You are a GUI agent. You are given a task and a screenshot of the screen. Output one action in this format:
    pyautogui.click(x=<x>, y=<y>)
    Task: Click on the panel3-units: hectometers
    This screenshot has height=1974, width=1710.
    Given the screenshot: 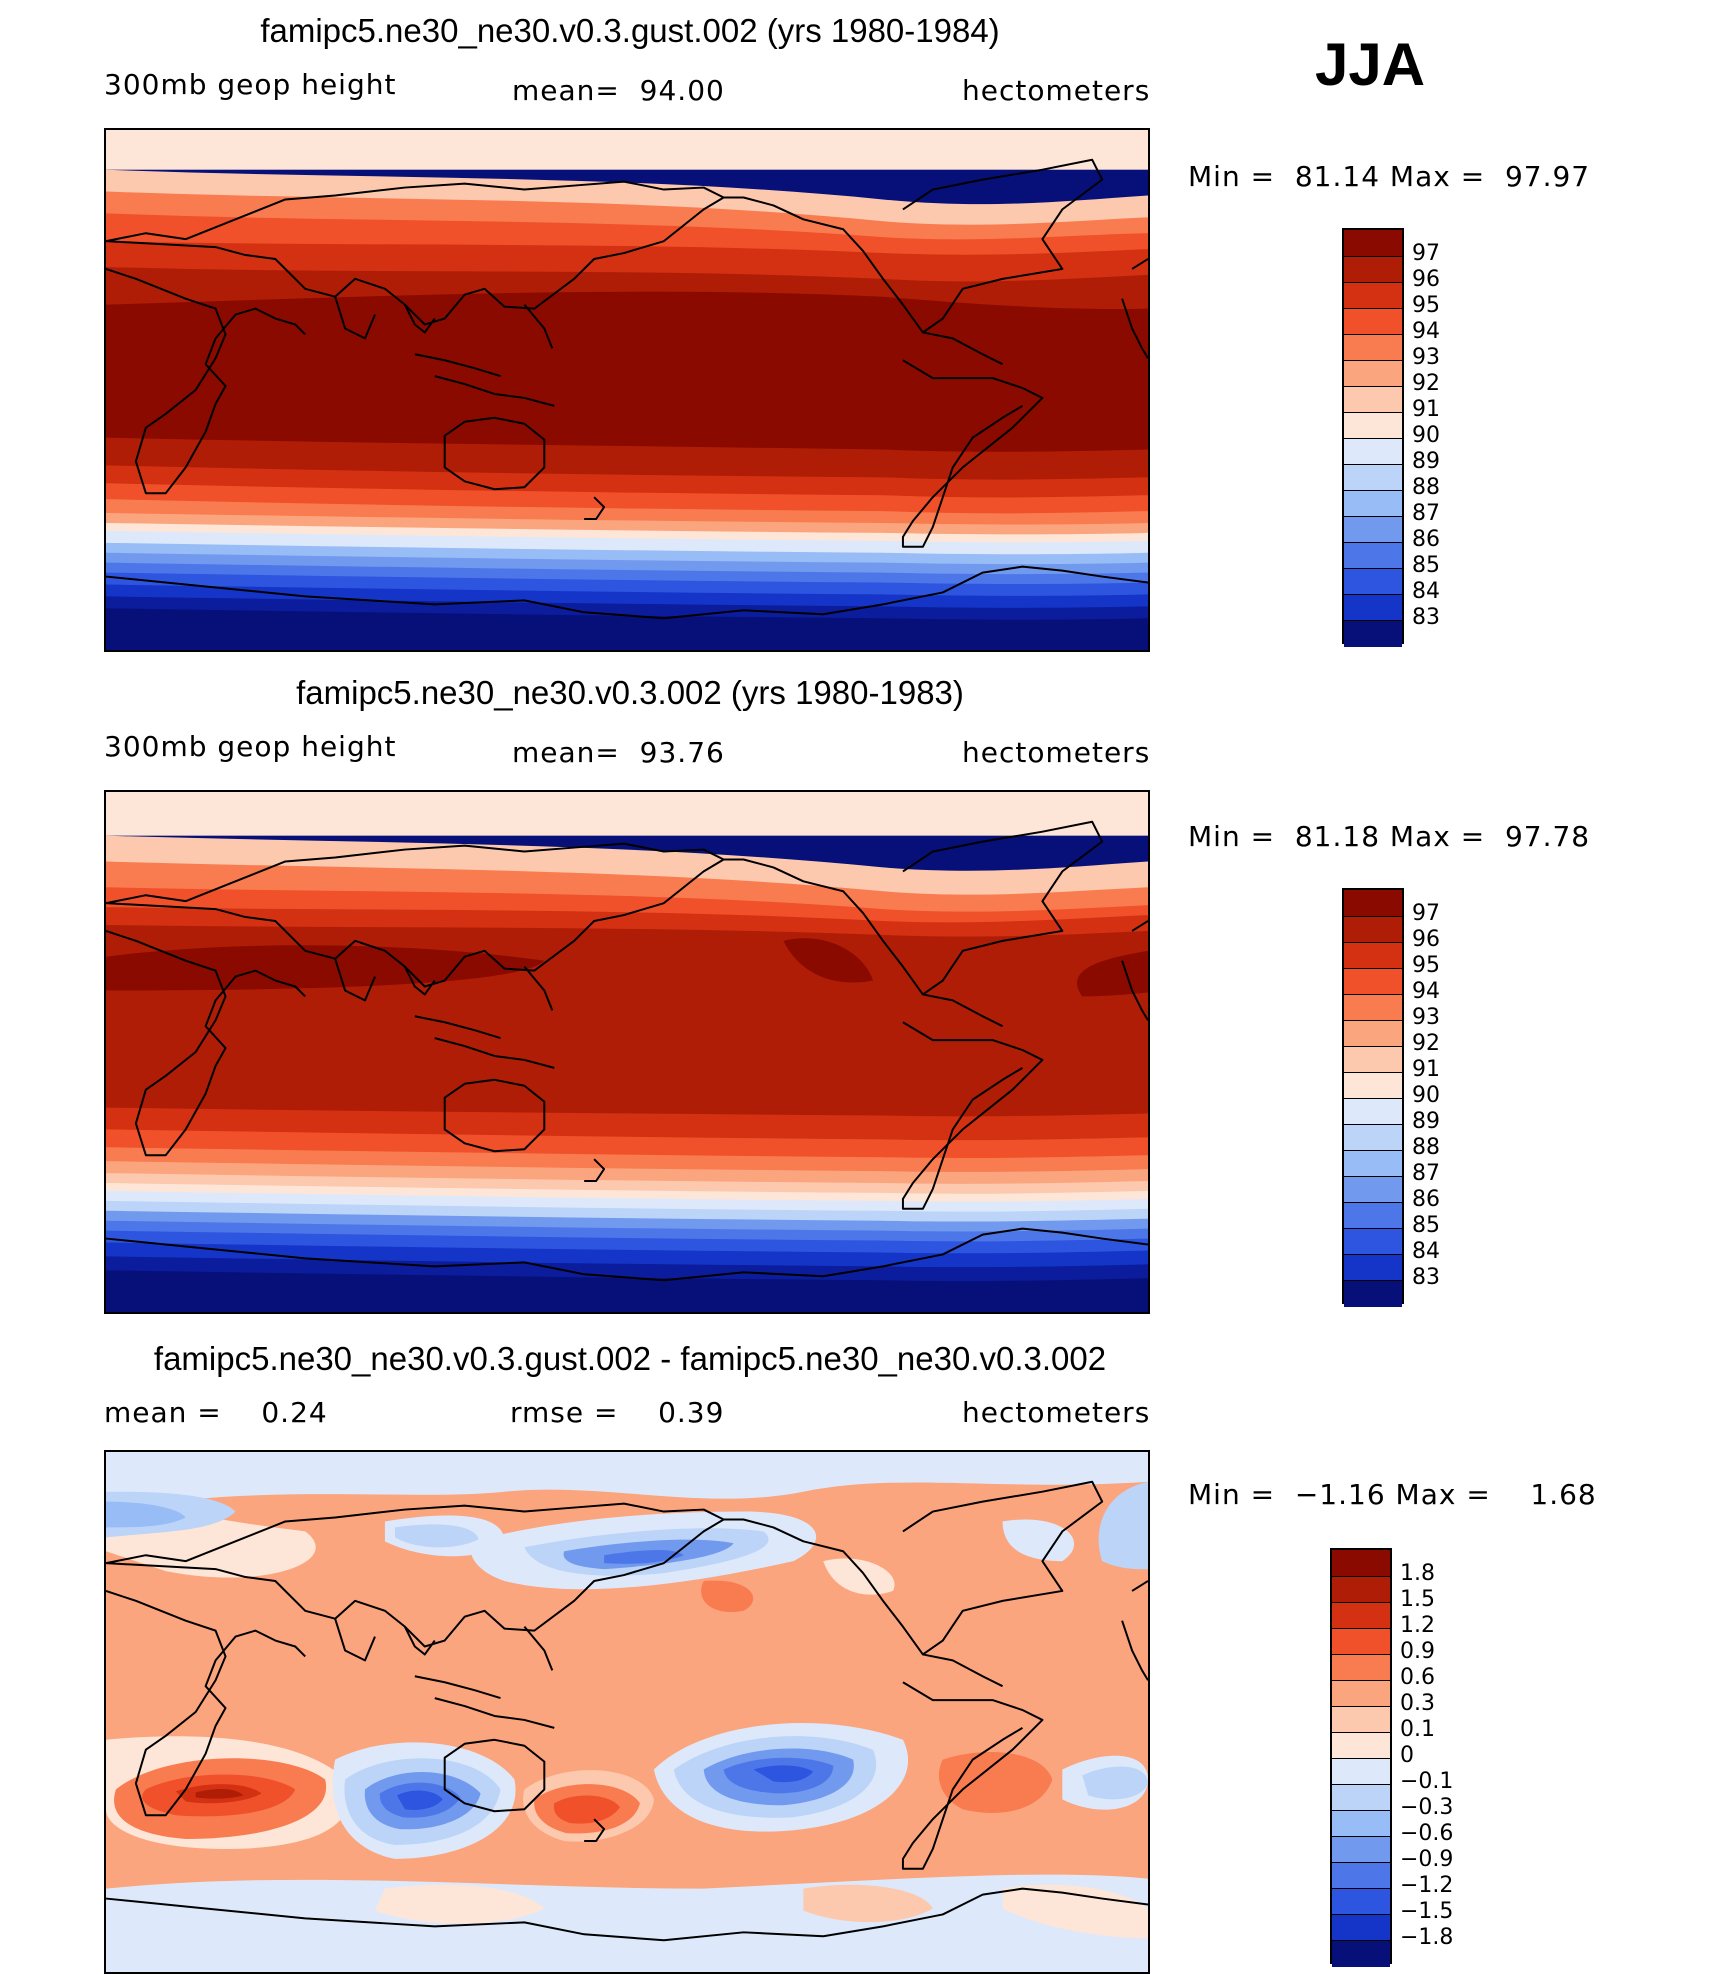 What is the action you would take?
    pyautogui.click(x=1056, y=1412)
    